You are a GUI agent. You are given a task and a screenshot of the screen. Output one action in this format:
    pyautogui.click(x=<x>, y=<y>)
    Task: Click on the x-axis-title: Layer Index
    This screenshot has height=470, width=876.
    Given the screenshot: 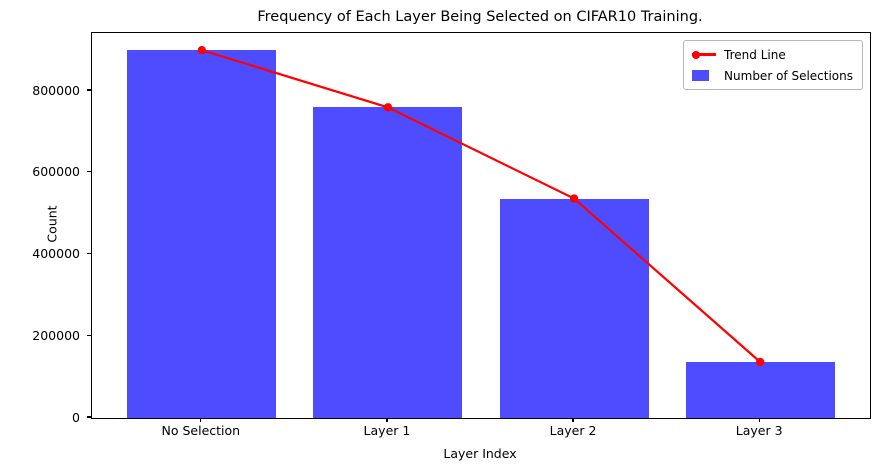 What is the action you would take?
    pyautogui.click(x=480, y=453)
    